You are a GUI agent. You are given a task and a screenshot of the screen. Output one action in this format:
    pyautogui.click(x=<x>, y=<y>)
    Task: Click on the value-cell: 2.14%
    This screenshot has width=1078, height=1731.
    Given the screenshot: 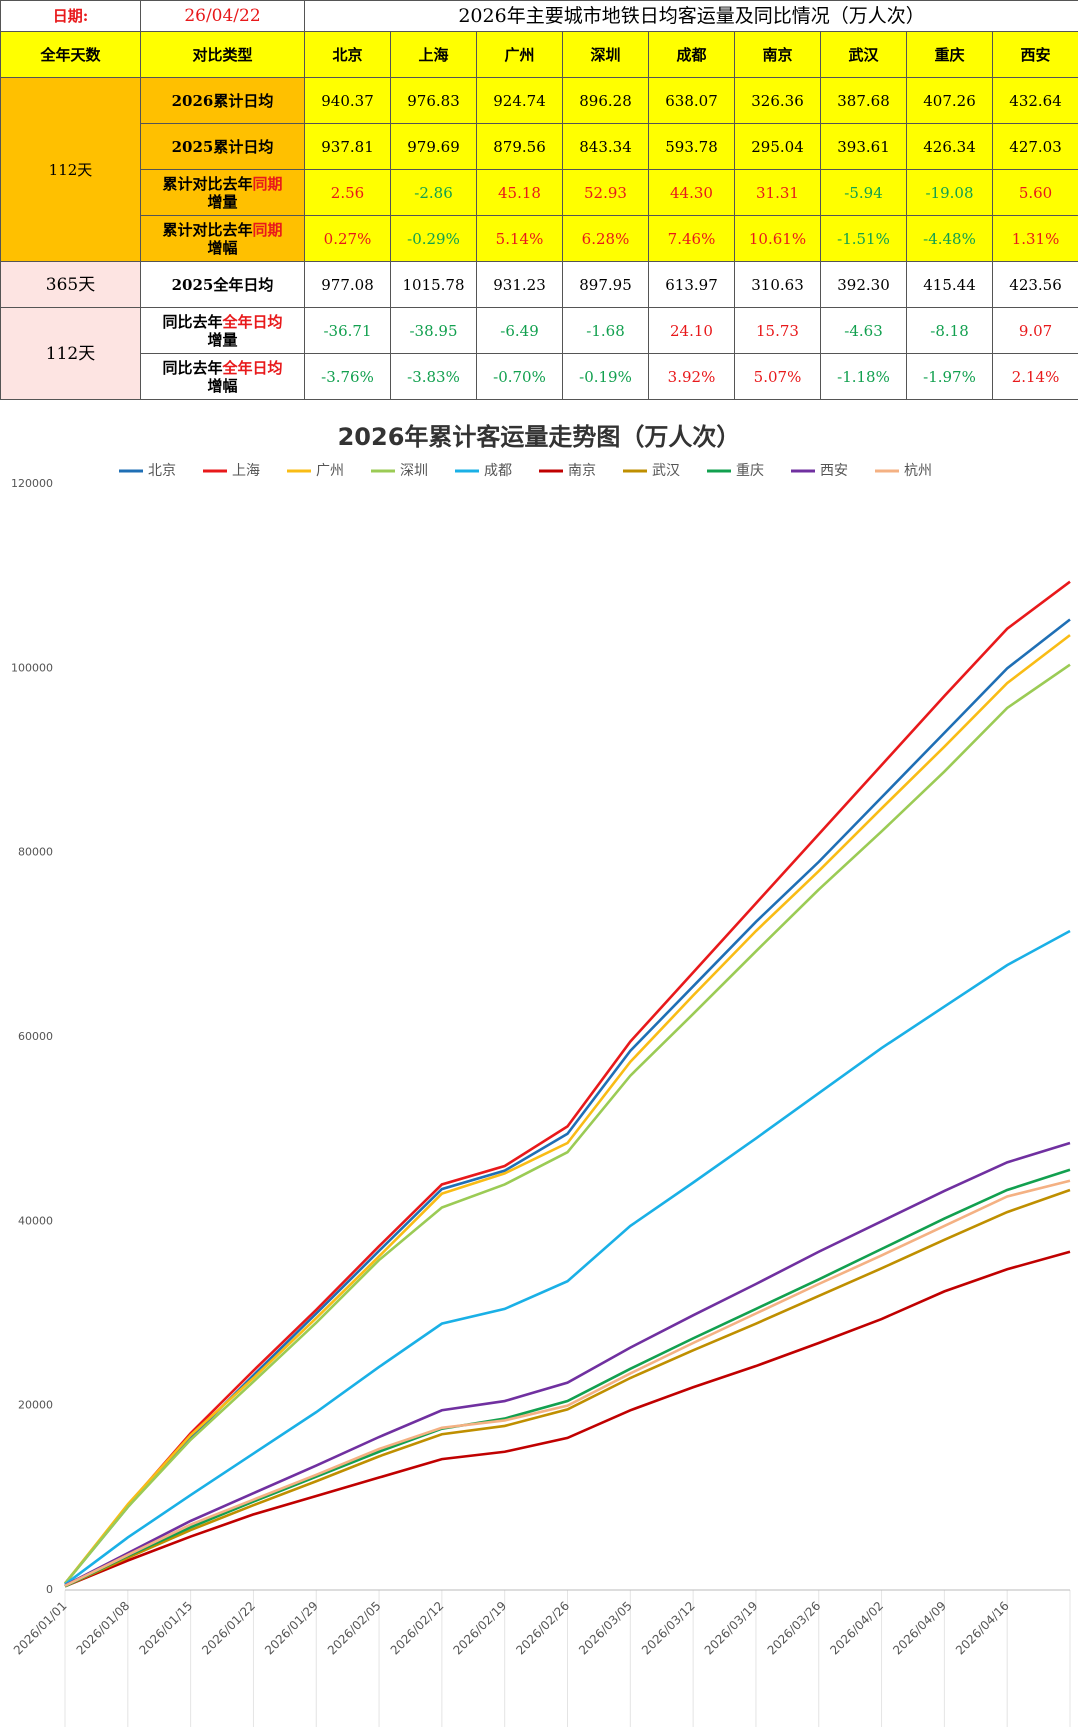 What is the action you would take?
    pyautogui.click(x=1035, y=377)
    